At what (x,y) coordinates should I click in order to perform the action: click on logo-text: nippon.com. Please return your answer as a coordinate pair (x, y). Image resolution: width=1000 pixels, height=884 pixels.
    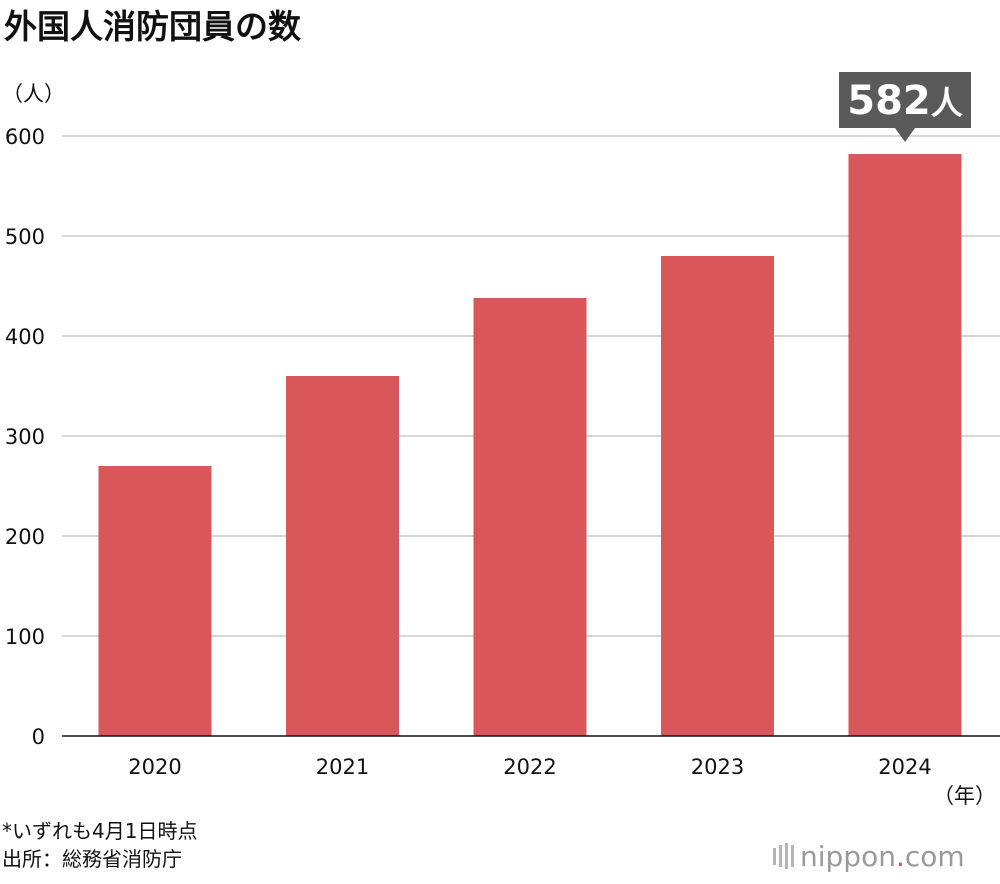
    Looking at the image, I should click on (882, 856).